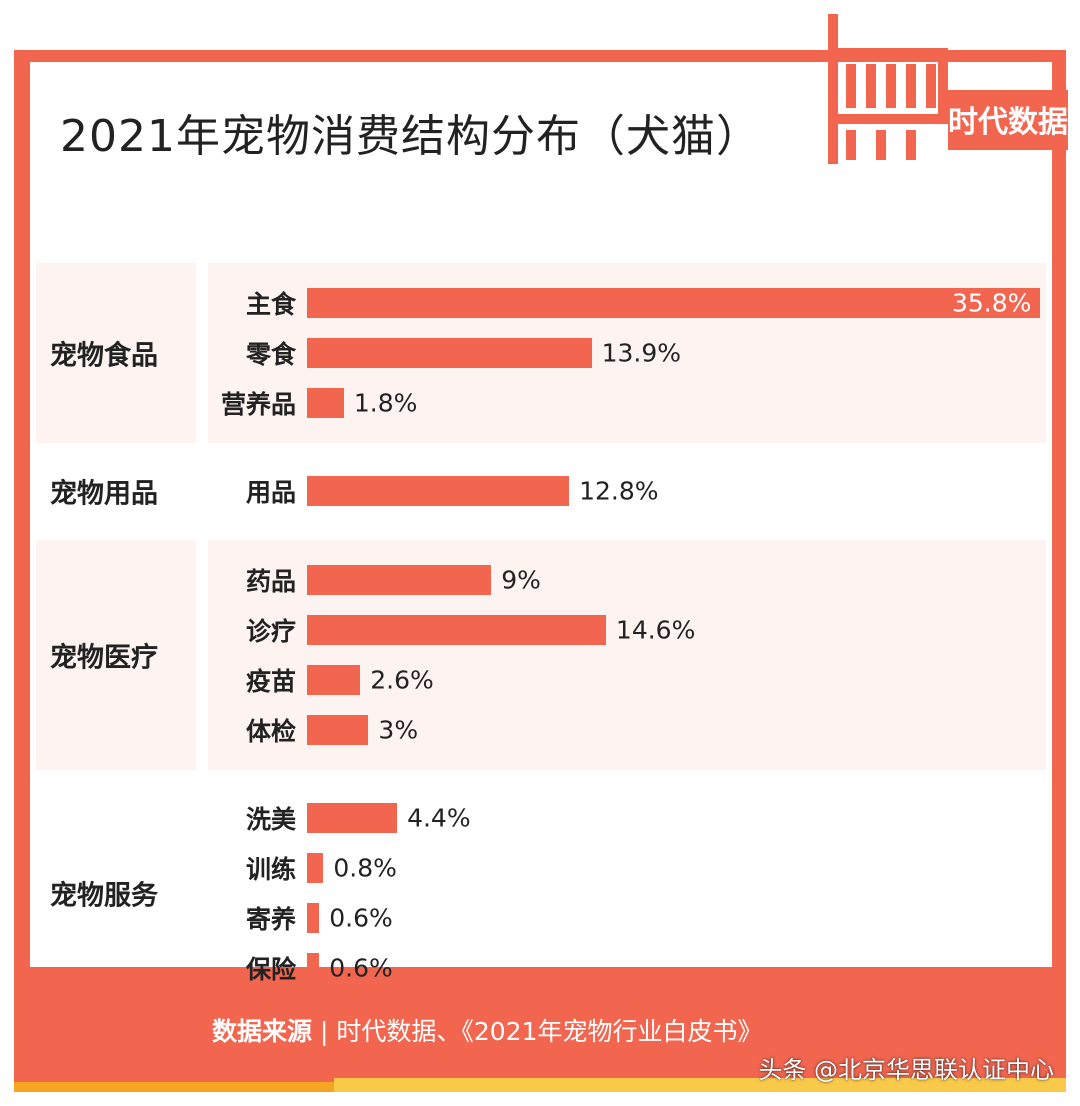 Image resolution: width=1080 pixels, height=1106 pixels. I want to click on category-label: 诊疗, so click(270, 631).